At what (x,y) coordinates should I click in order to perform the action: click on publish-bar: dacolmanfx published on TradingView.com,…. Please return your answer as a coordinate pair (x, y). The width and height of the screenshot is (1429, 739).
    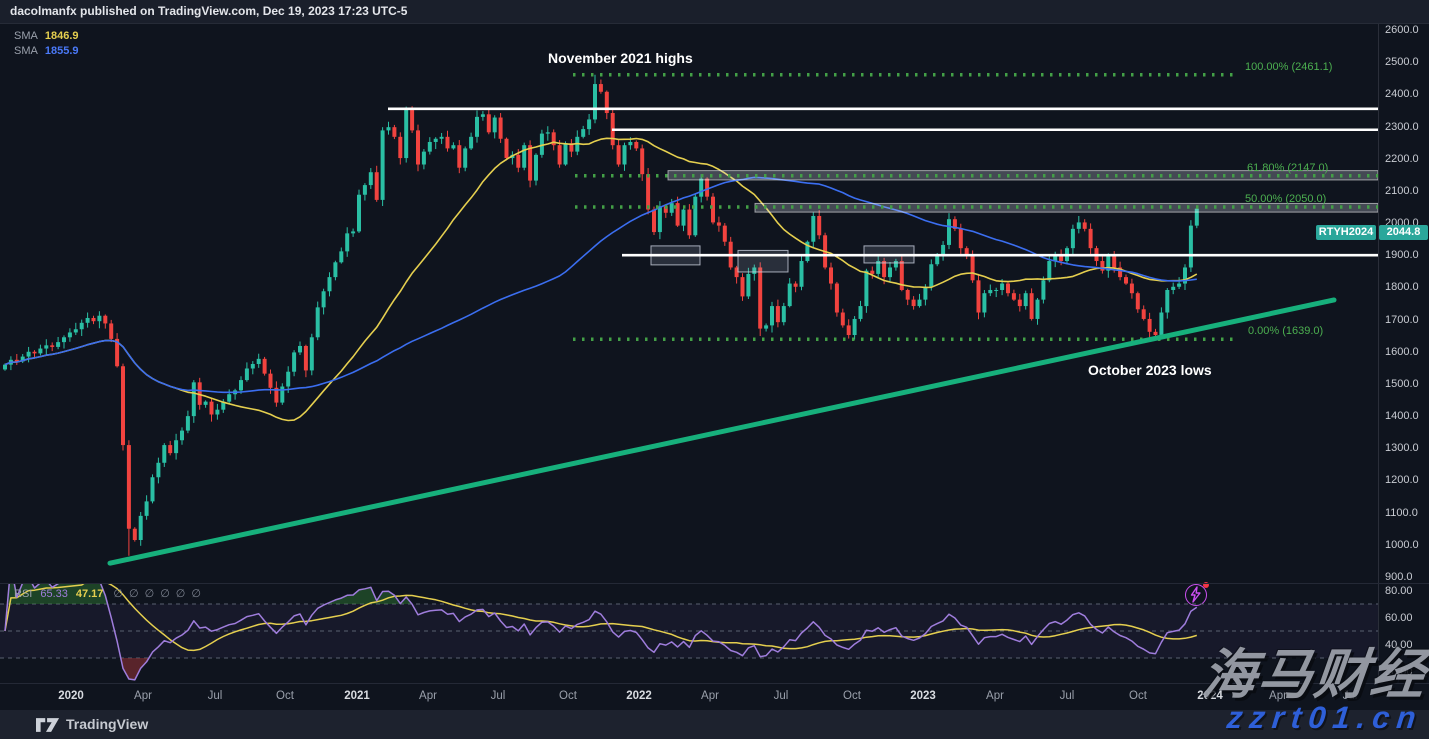
    Looking at the image, I should click on (714, 12).